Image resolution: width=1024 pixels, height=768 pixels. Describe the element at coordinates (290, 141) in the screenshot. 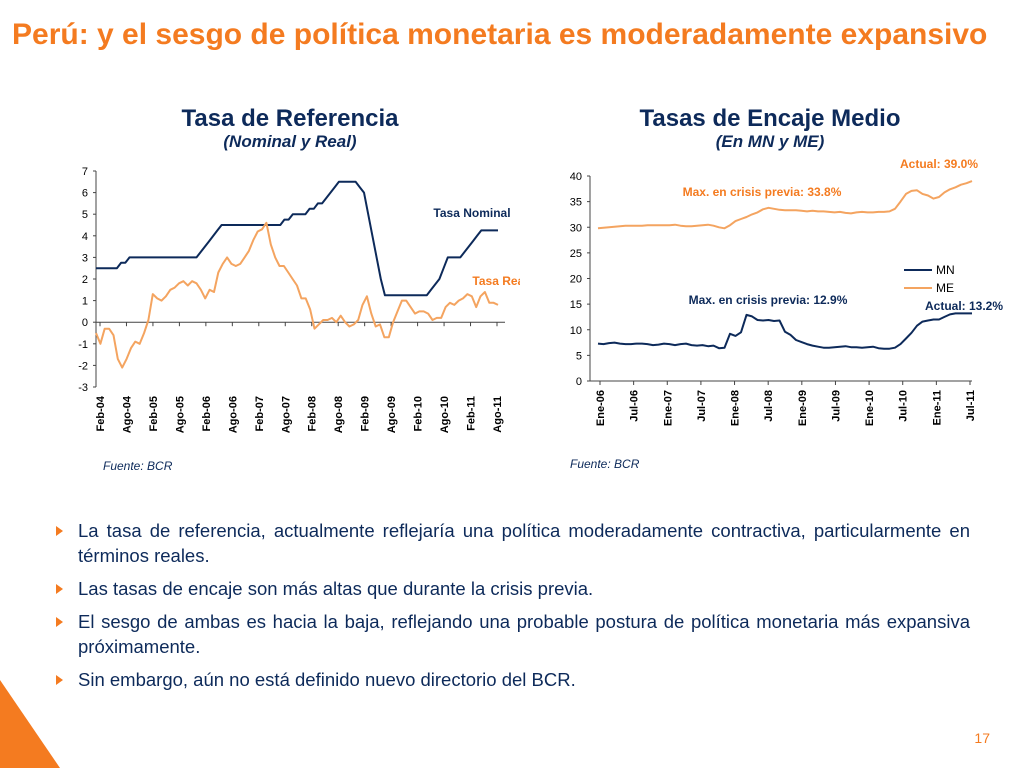

I see `chart1-subtitle: (Nominal y Real)` at that location.